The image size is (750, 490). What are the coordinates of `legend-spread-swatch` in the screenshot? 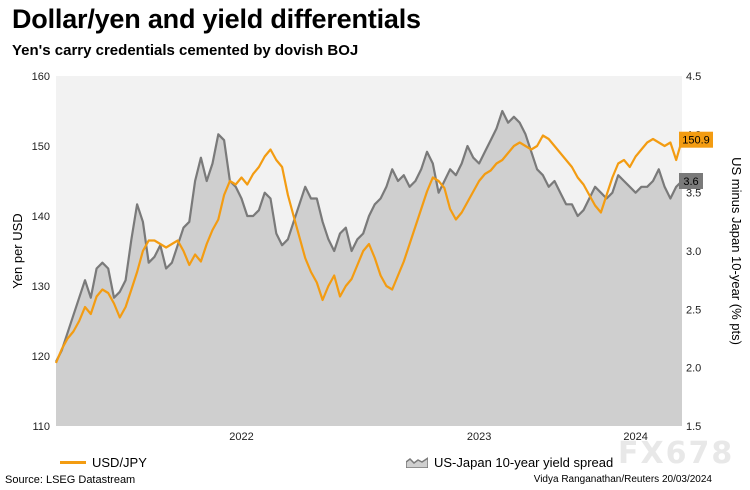 It's located at (417, 462).